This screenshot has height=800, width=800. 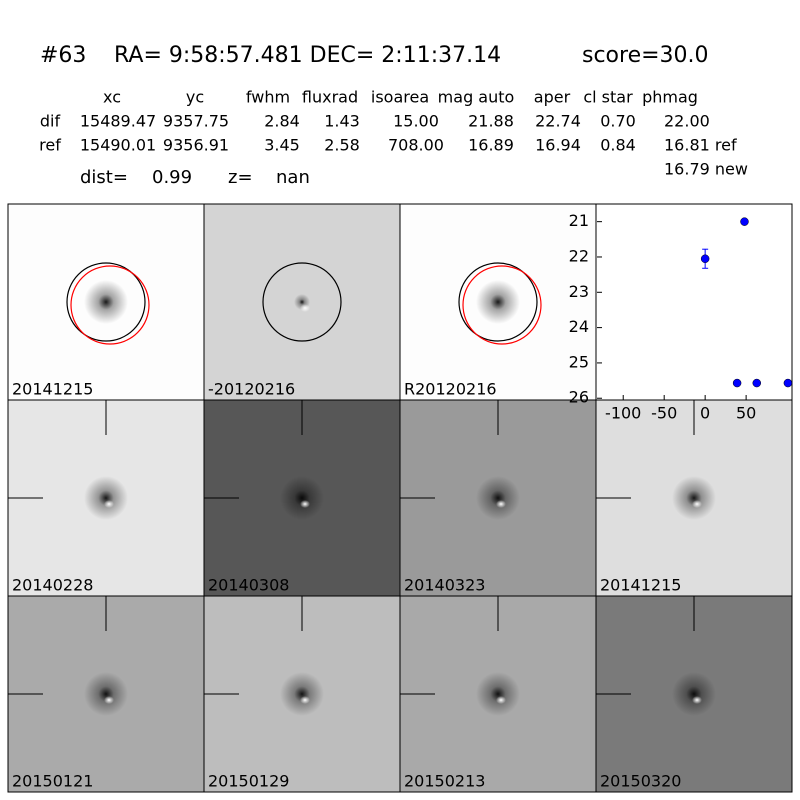 I want to click on cell: 15490.01, so click(x=118, y=145).